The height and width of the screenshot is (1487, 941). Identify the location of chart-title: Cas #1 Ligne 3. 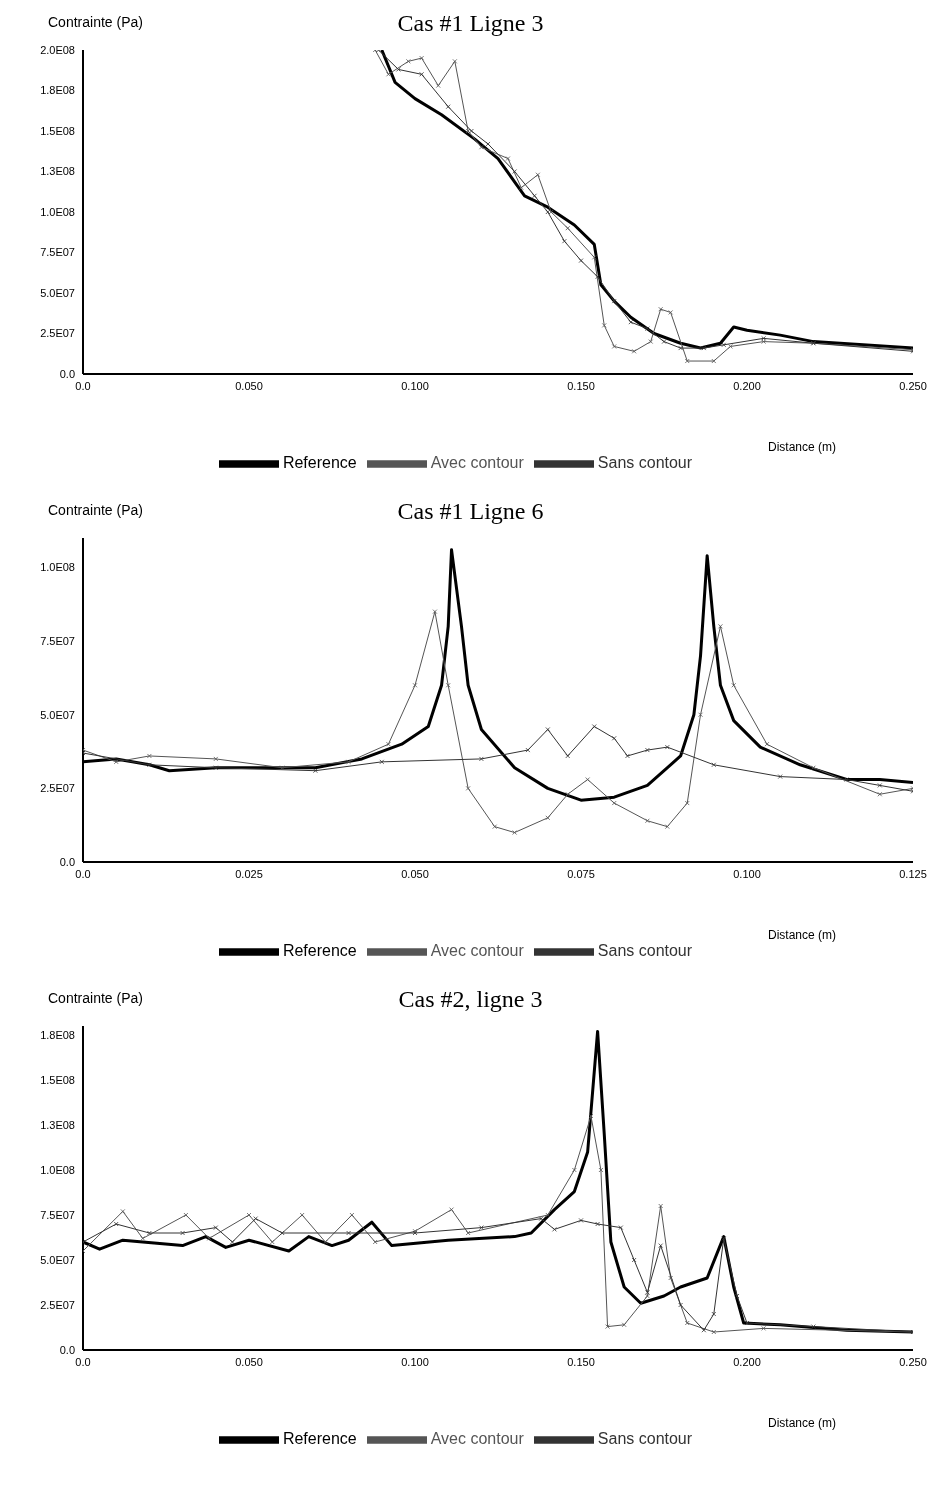
(470, 23).